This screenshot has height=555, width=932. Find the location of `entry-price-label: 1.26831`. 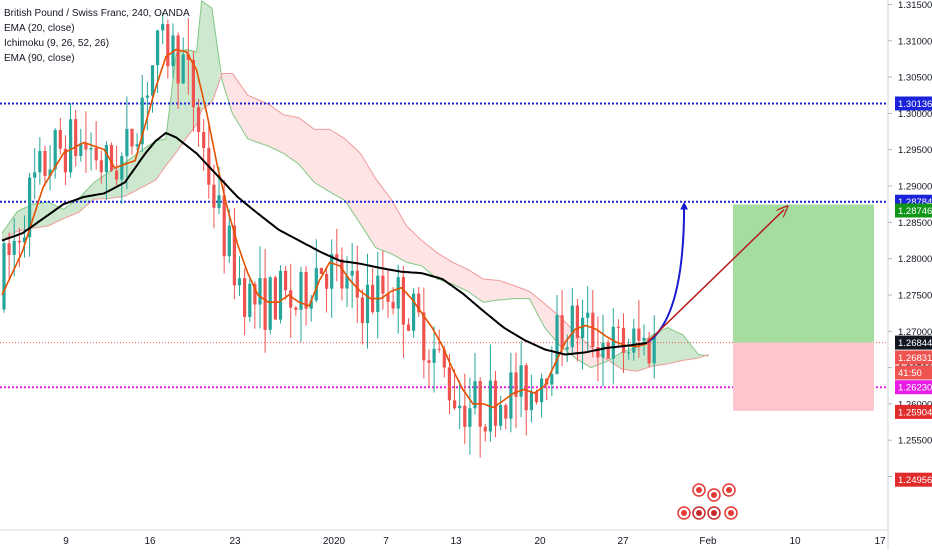

entry-price-label: 1.26831 is located at coordinates (915, 358).